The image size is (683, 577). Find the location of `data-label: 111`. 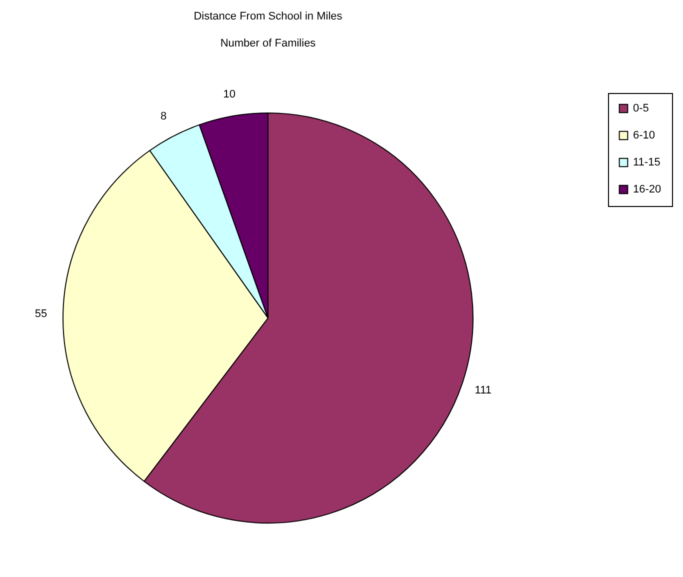

data-label: 111 is located at coordinates (483, 390).